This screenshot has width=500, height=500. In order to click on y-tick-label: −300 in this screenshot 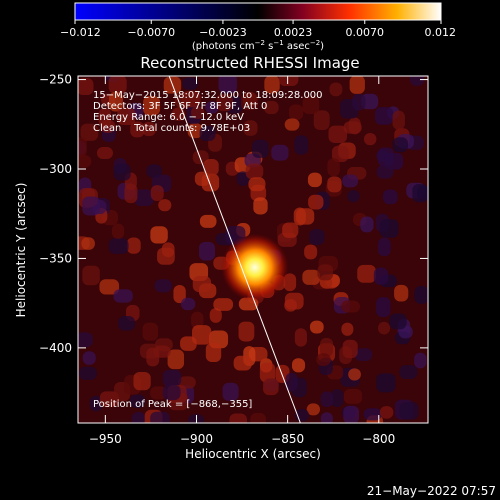, I will do `click(55, 169)`.